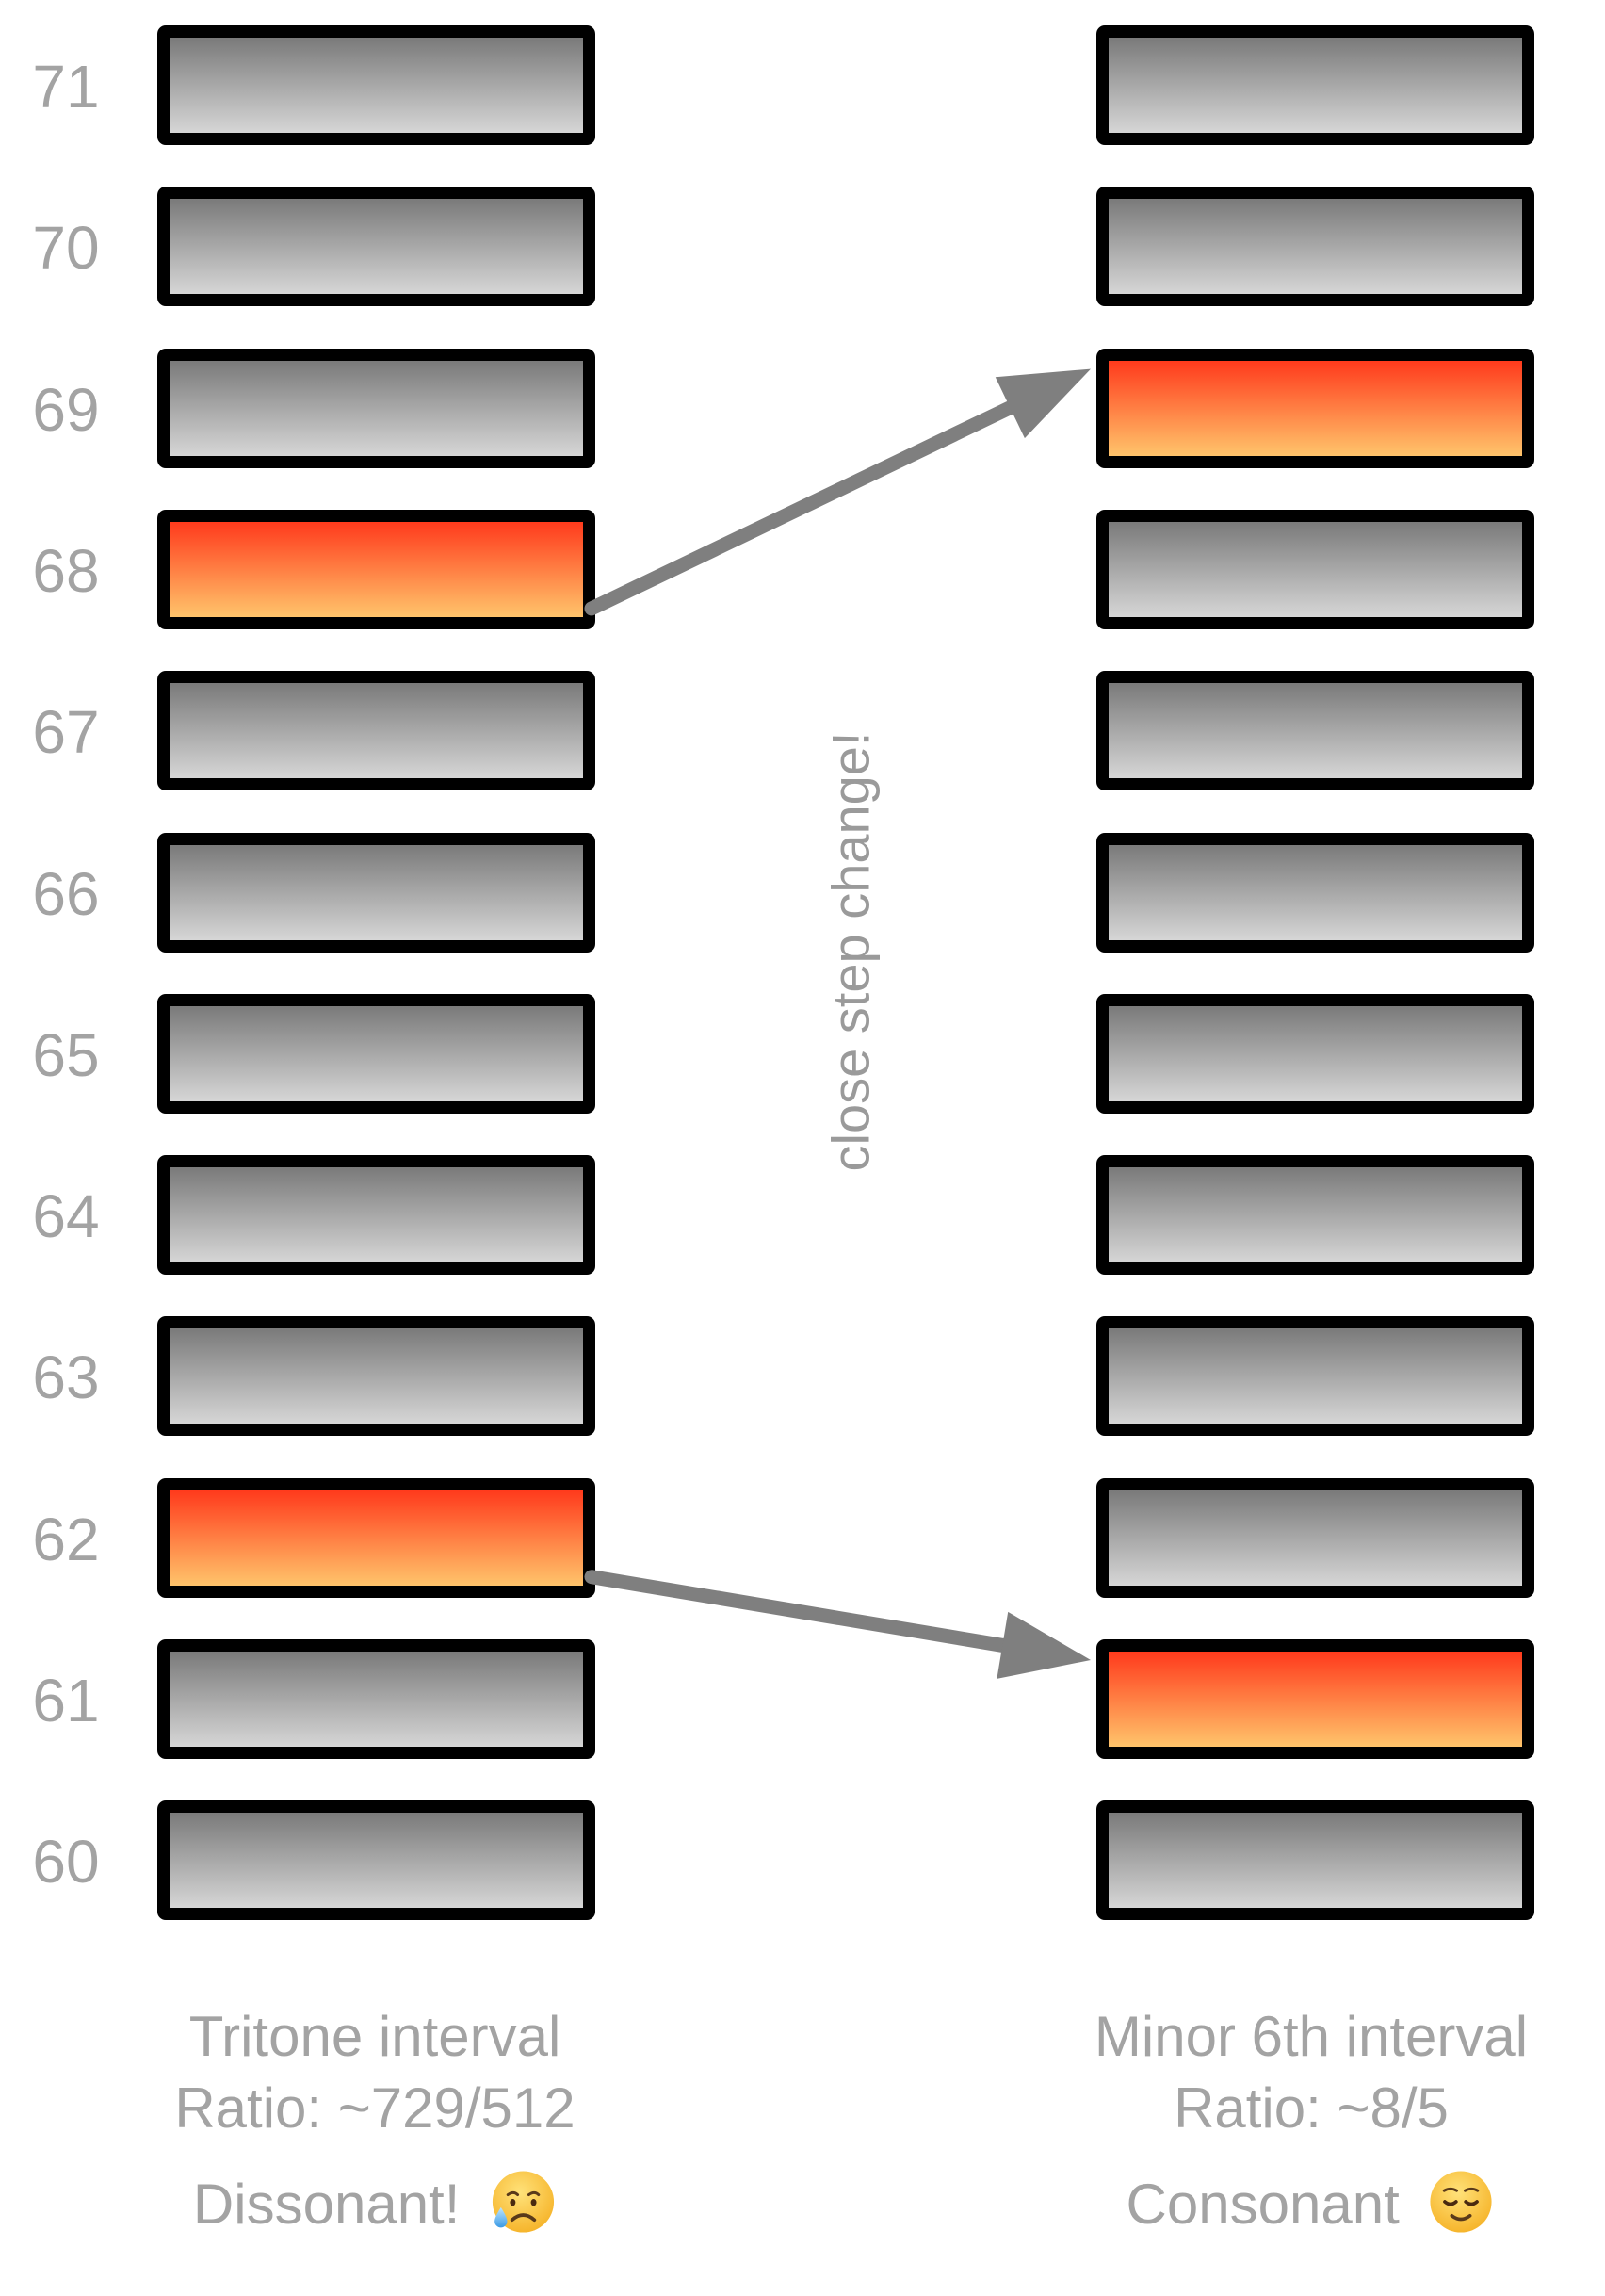 The width and height of the screenshot is (1605, 2296). What do you see at coordinates (66, 893) in the screenshot?
I see `note-number-66: 66` at bounding box center [66, 893].